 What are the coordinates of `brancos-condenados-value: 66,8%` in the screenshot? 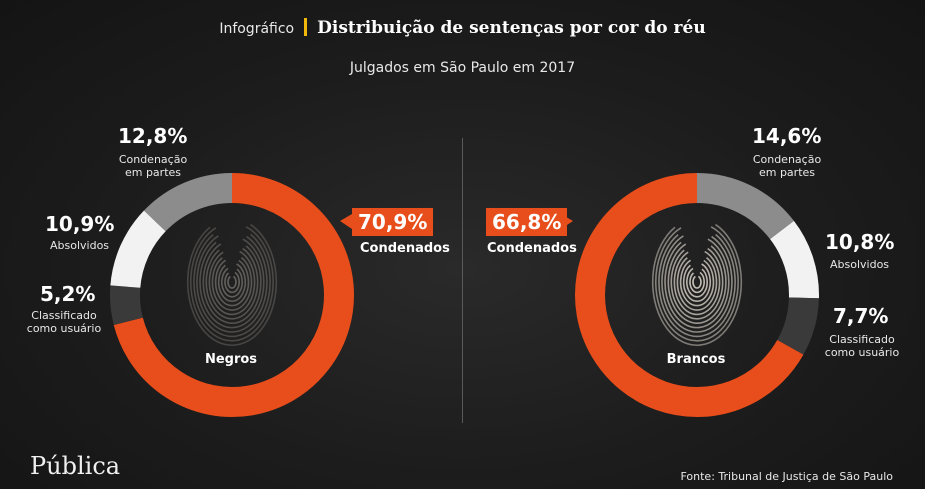 It's located at (527, 222).